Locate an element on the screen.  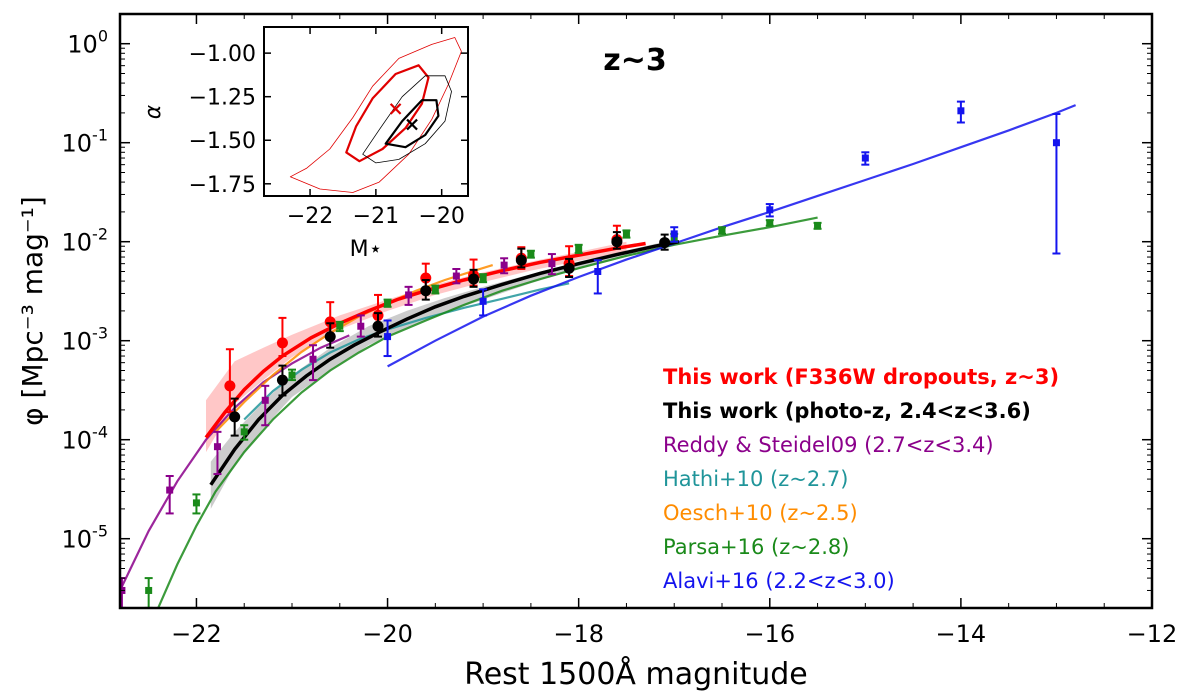
y-axis-label: φ [Mpc⁻³ mag⁻¹] is located at coordinates (32, 311).